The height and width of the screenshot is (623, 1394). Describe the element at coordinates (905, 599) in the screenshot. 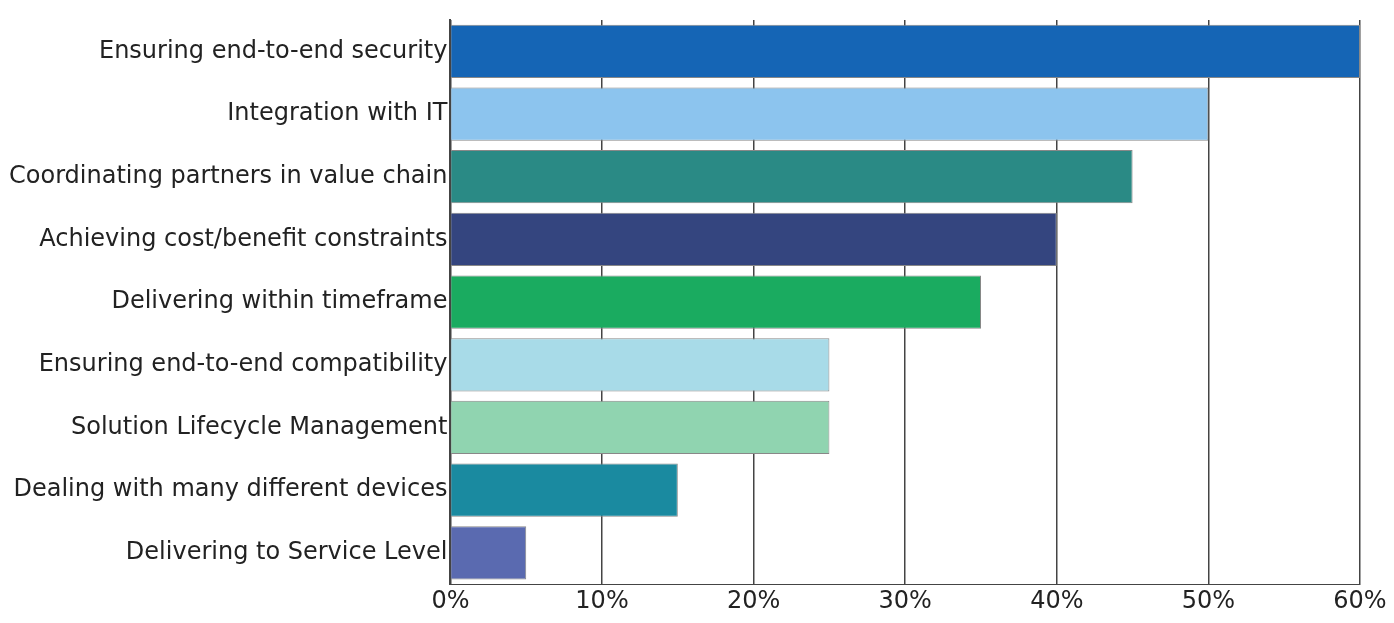

I see `x-tick-label: 30%` at that location.